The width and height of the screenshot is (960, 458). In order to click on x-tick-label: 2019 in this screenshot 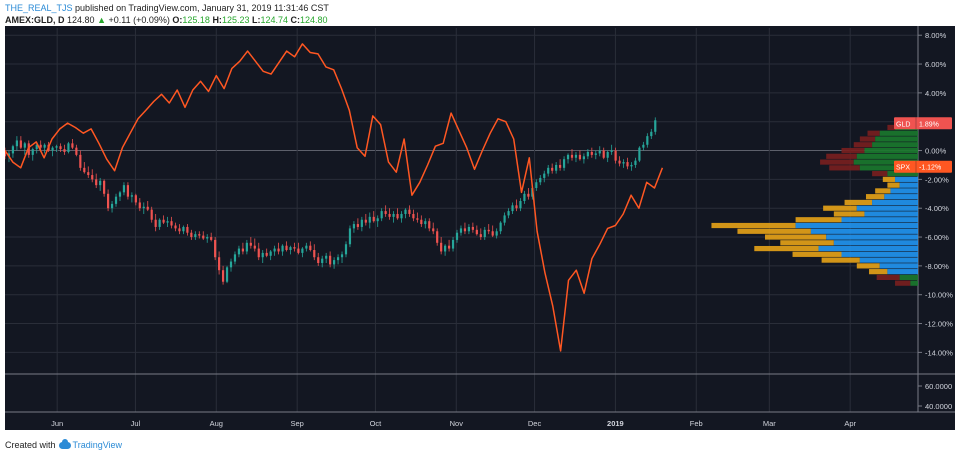, I will do `click(615, 423)`.